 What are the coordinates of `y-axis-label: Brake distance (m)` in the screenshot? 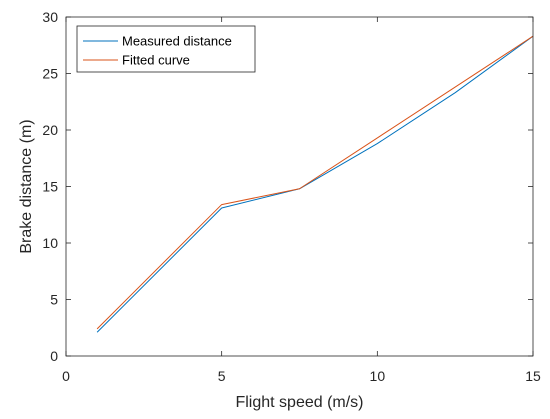 It's located at (26, 186).